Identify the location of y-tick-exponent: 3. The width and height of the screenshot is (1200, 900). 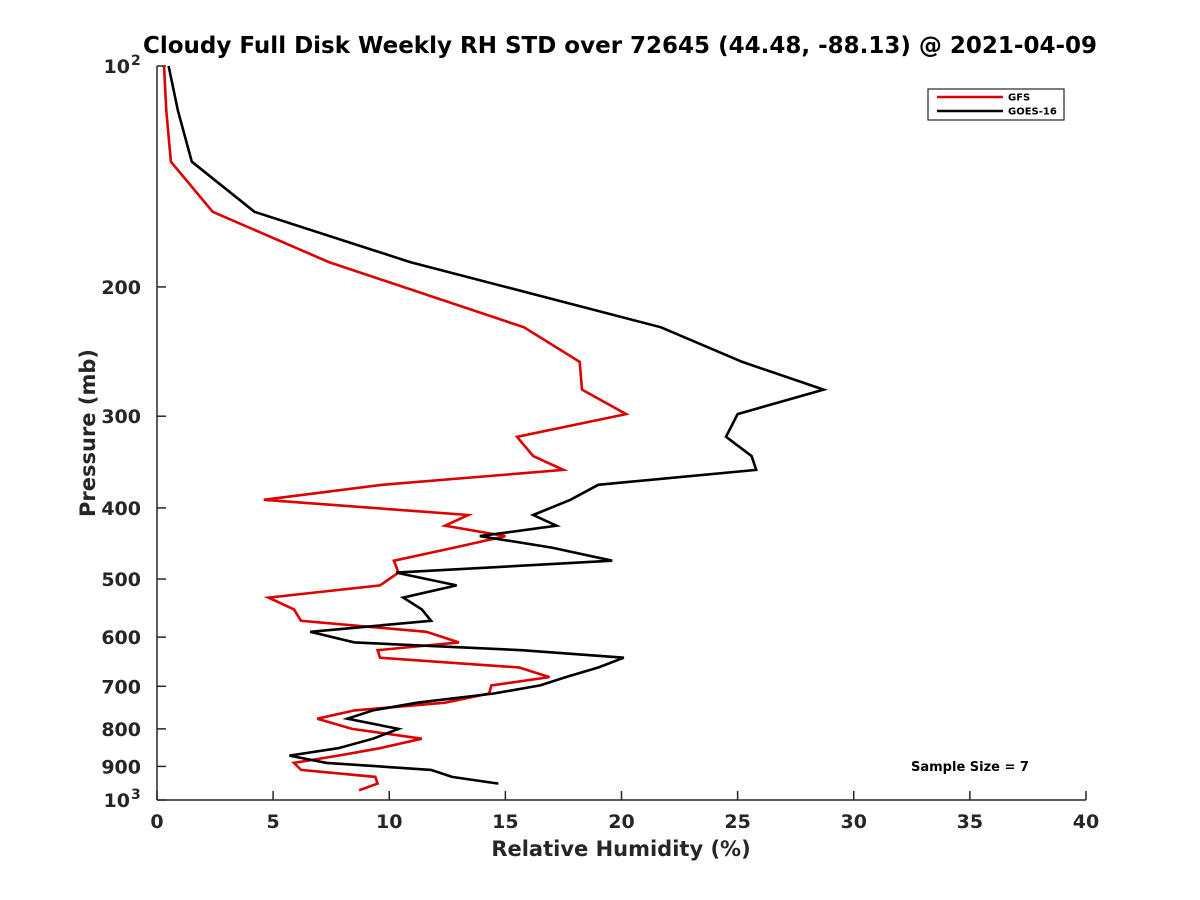
(136, 795).